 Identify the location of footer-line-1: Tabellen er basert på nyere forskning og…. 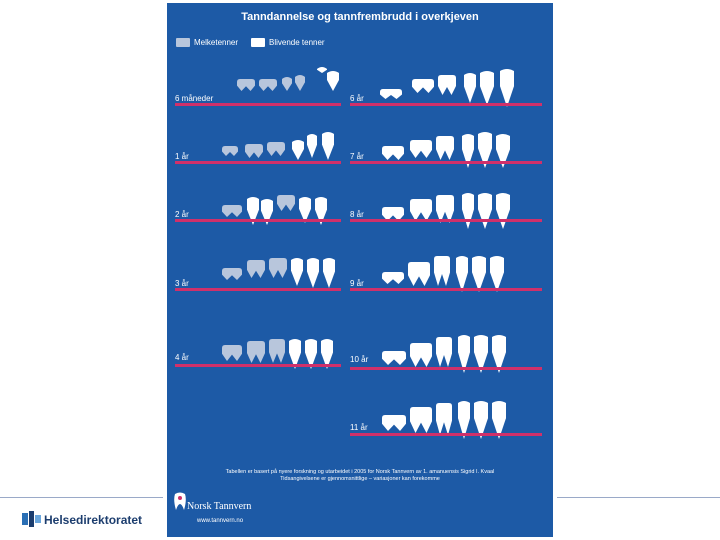
(360, 472).